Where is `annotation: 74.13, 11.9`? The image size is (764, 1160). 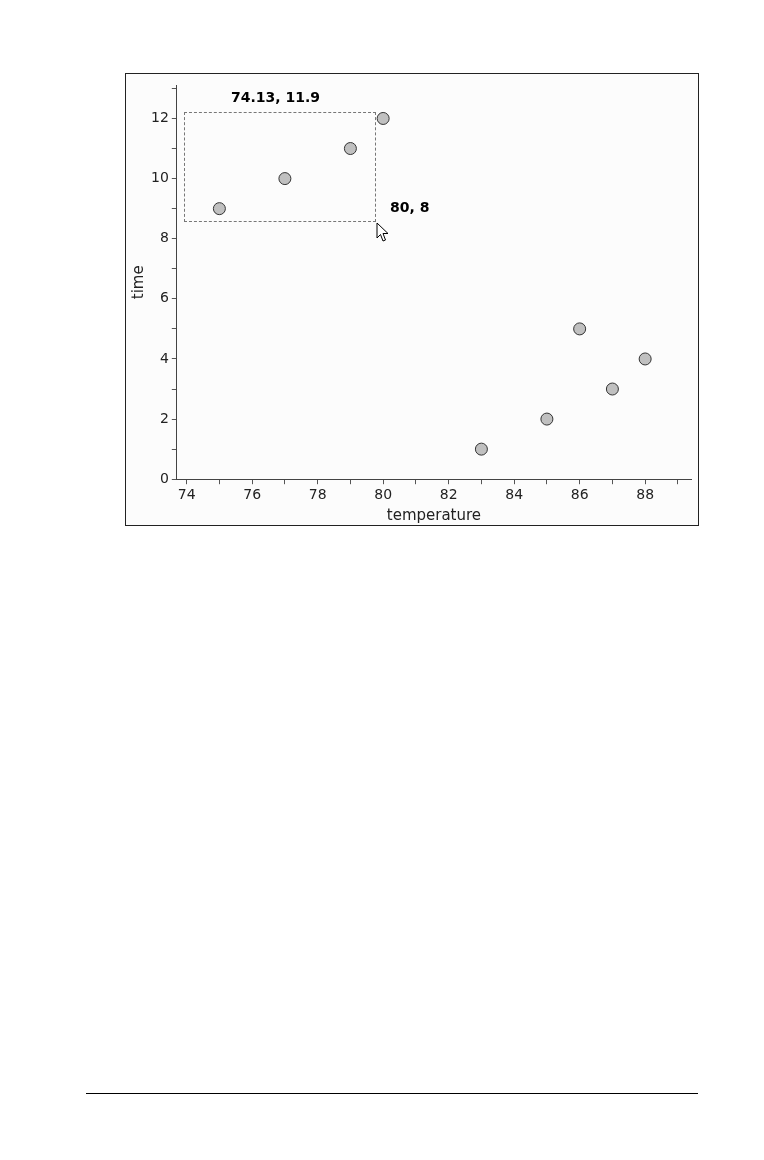
annotation: 74.13, 11.9 is located at coordinates (276, 96).